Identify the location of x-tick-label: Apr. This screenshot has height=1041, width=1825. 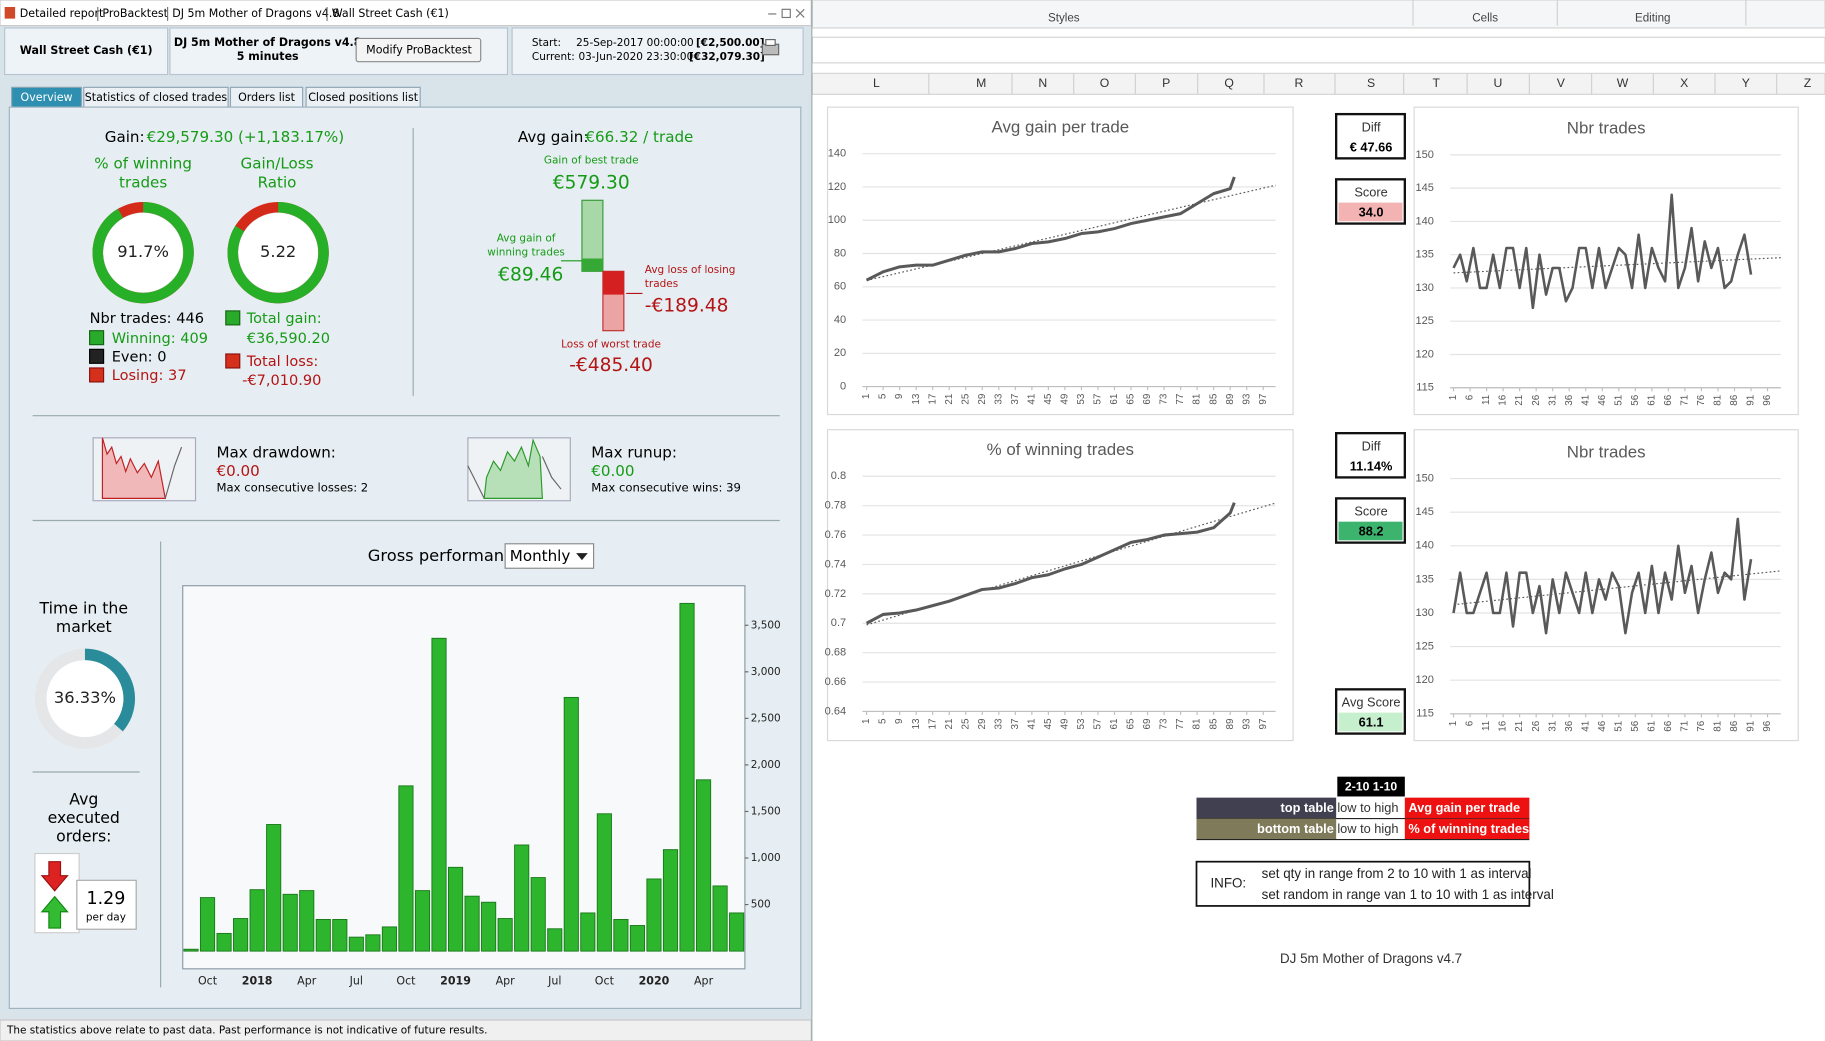
(307, 981).